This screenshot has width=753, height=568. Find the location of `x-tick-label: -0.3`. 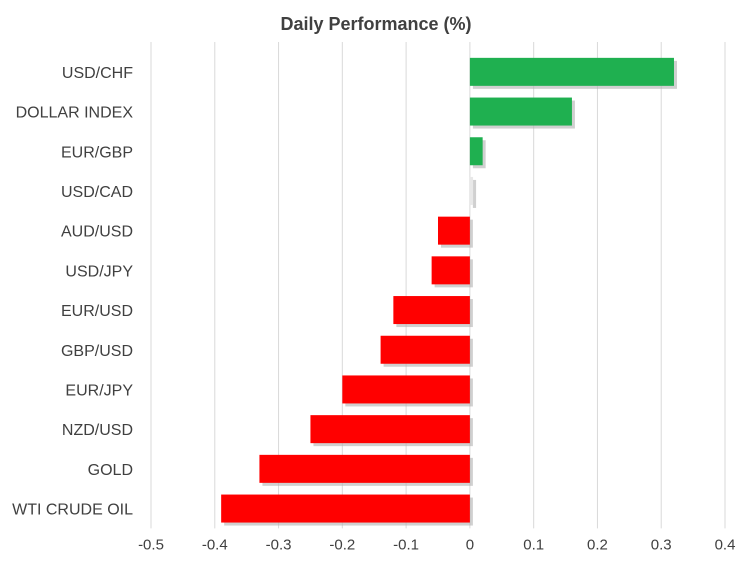

x-tick-label: -0.3 is located at coordinates (279, 544).